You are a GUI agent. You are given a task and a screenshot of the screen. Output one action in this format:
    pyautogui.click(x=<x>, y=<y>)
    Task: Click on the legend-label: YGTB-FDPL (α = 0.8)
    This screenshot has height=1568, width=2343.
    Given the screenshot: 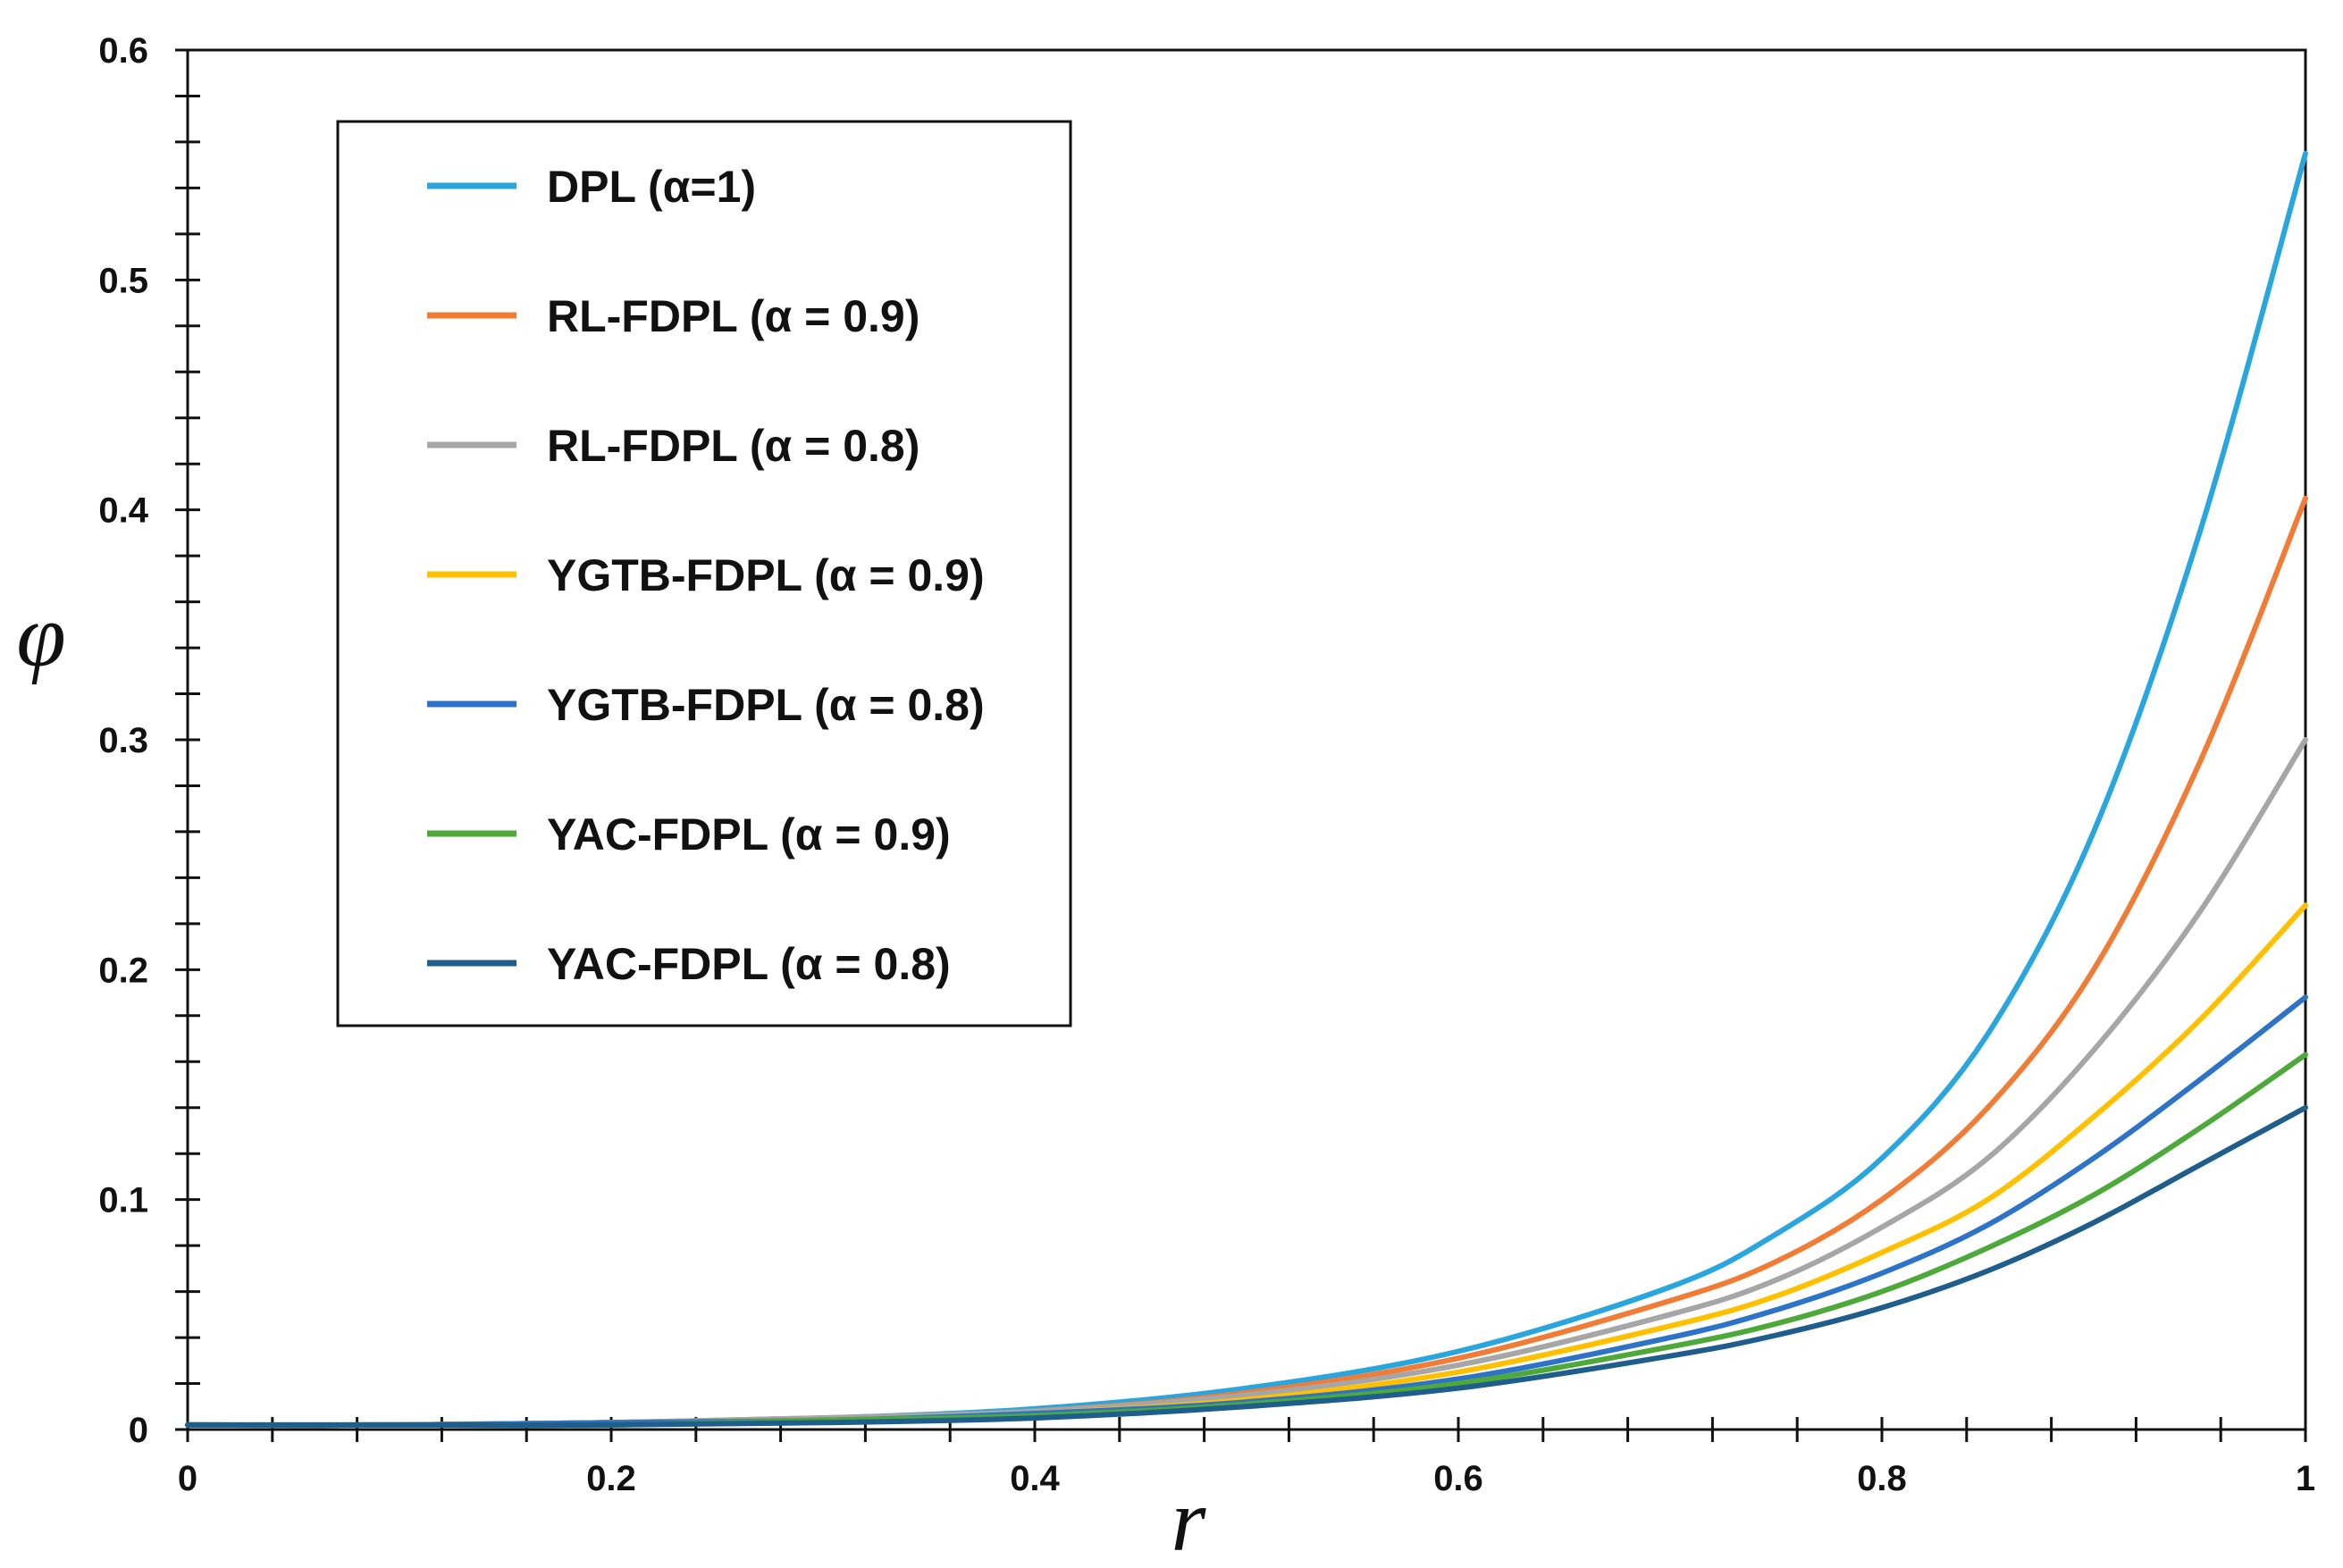 What is the action you would take?
    pyautogui.click(x=766, y=705)
    